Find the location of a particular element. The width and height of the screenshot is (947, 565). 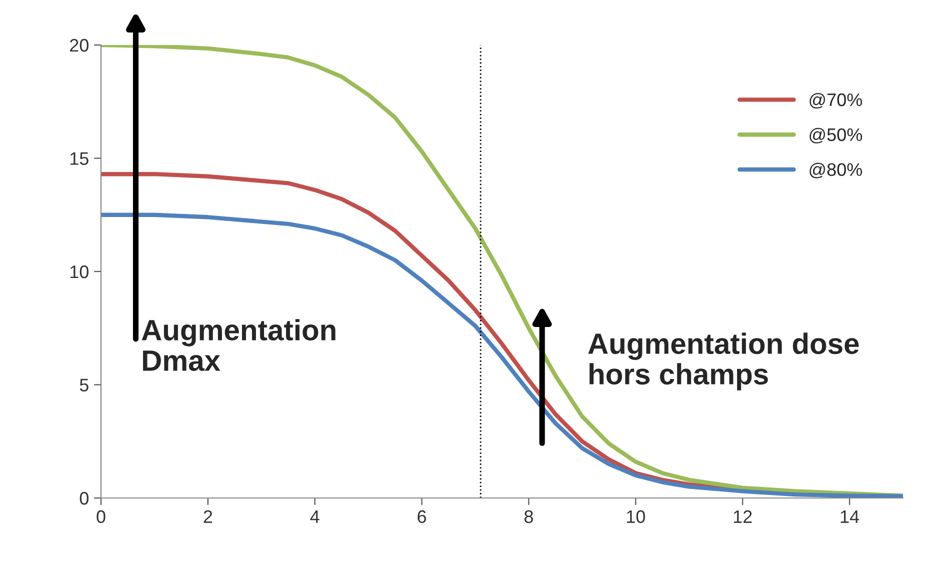

x-tick-label: 8 is located at coordinates (528, 517).